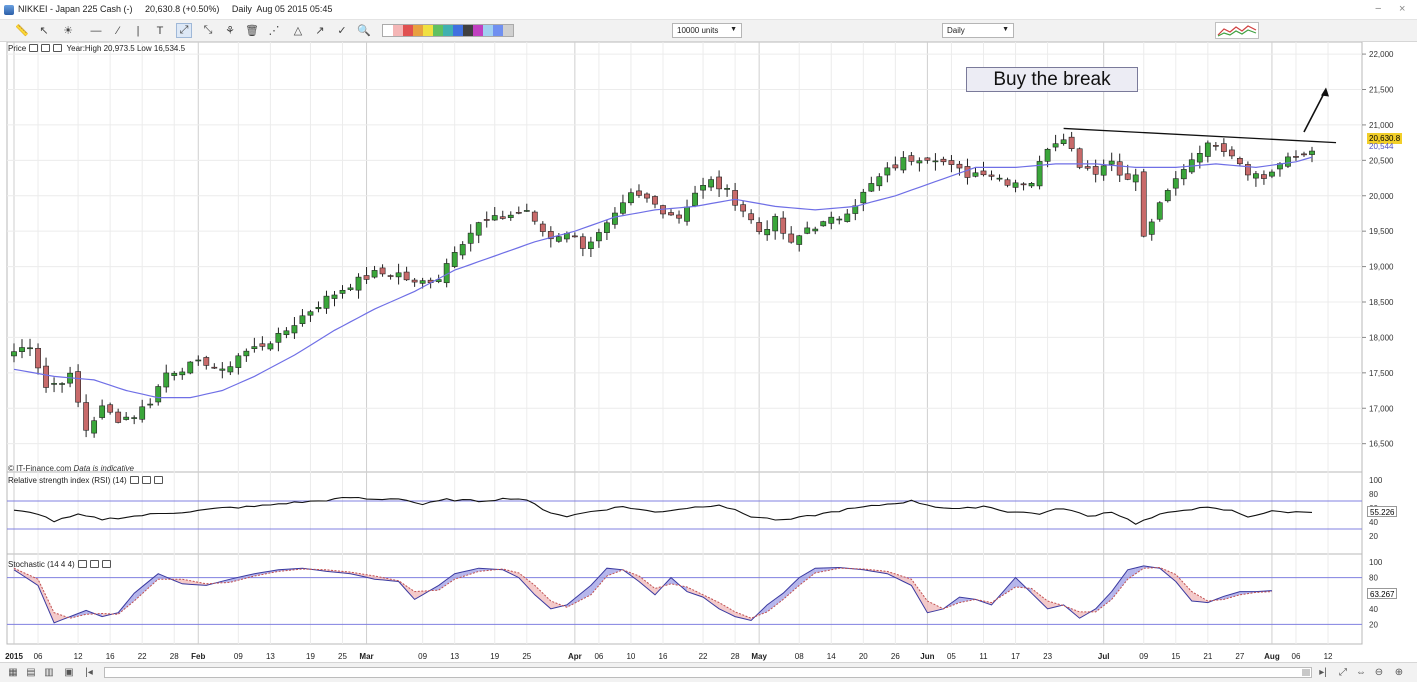 The width and height of the screenshot is (1417, 682). What do you see at coordinates (89, 672) in the screenshot?
I see `scroll-start-icon: |◂` at bounding box center [89, 672].